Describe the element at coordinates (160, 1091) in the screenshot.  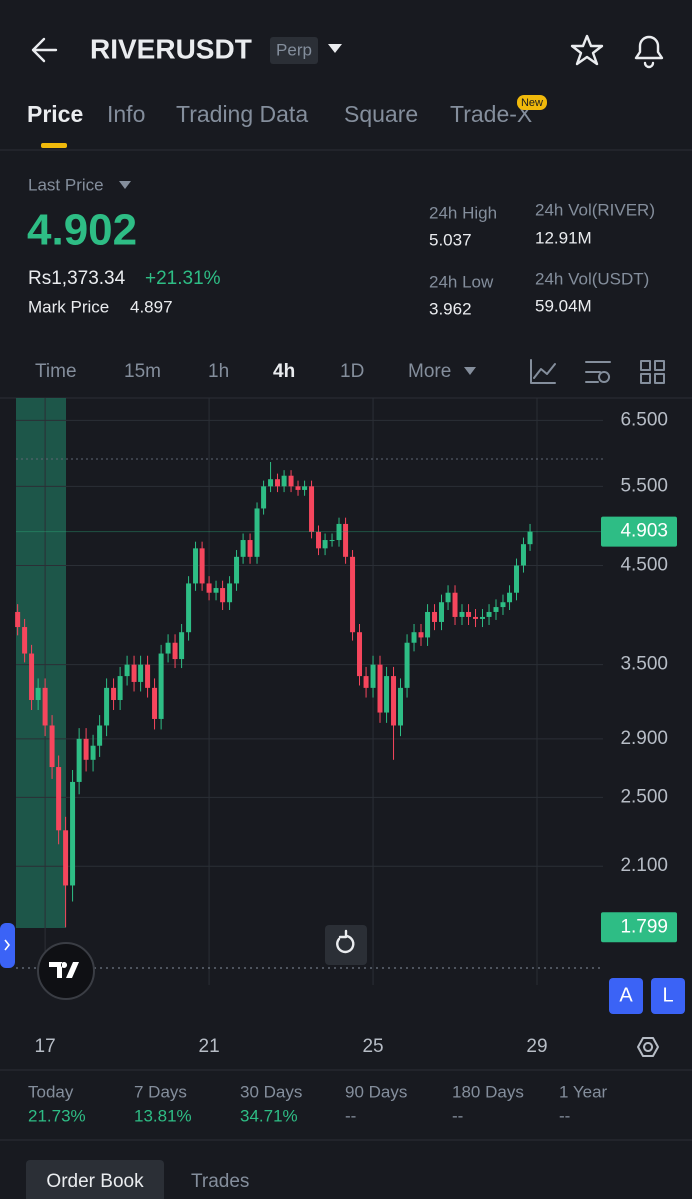
I see `perf-label: 7 Days` at that location.